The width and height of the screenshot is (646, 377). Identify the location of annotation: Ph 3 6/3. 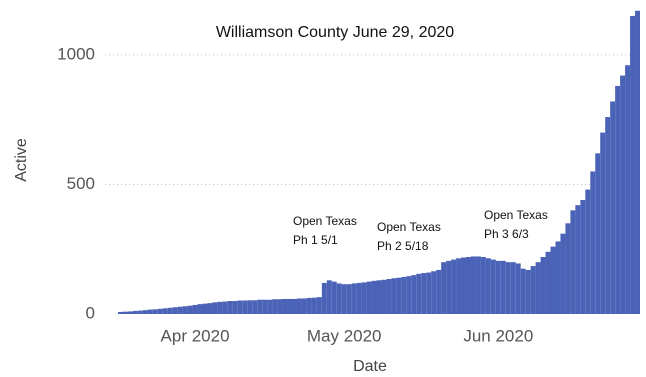
(506, 234).